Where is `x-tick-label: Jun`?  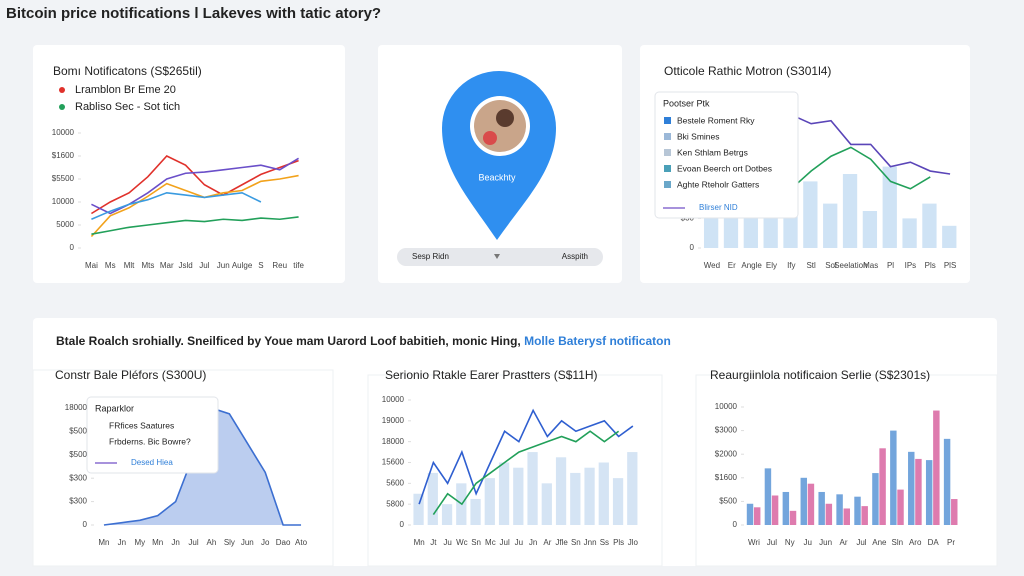 x-tick-label: Jun is located at coordinates (223, 265).